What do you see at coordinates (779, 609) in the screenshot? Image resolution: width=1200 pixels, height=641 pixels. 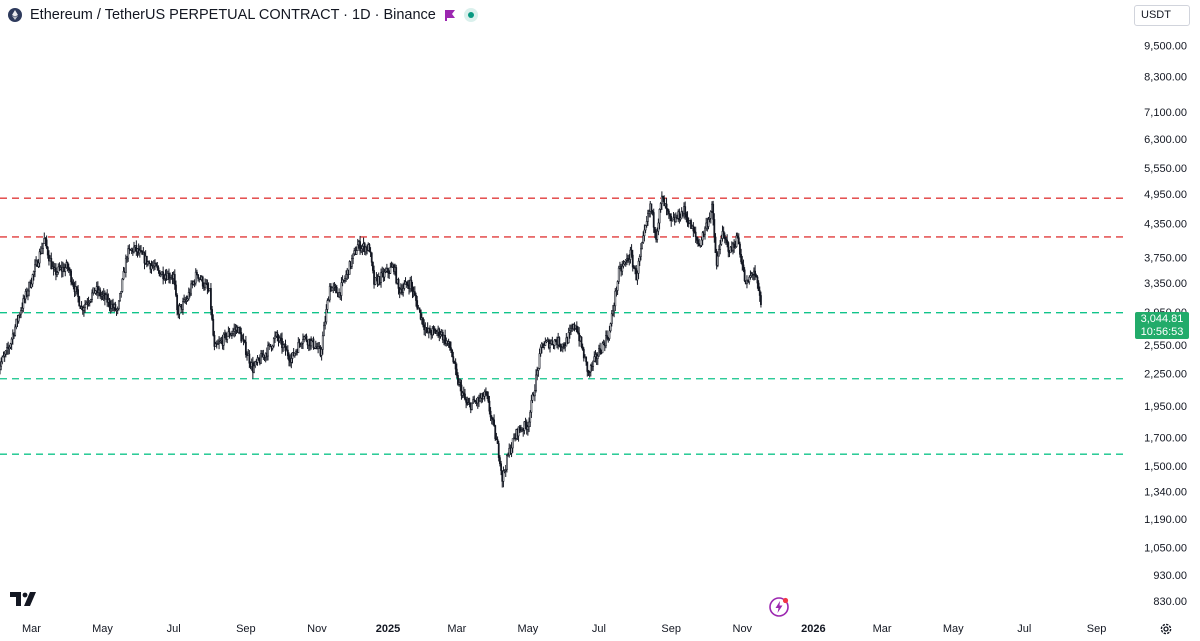 I see `lightning-icon` at bounding box center [779, 609].